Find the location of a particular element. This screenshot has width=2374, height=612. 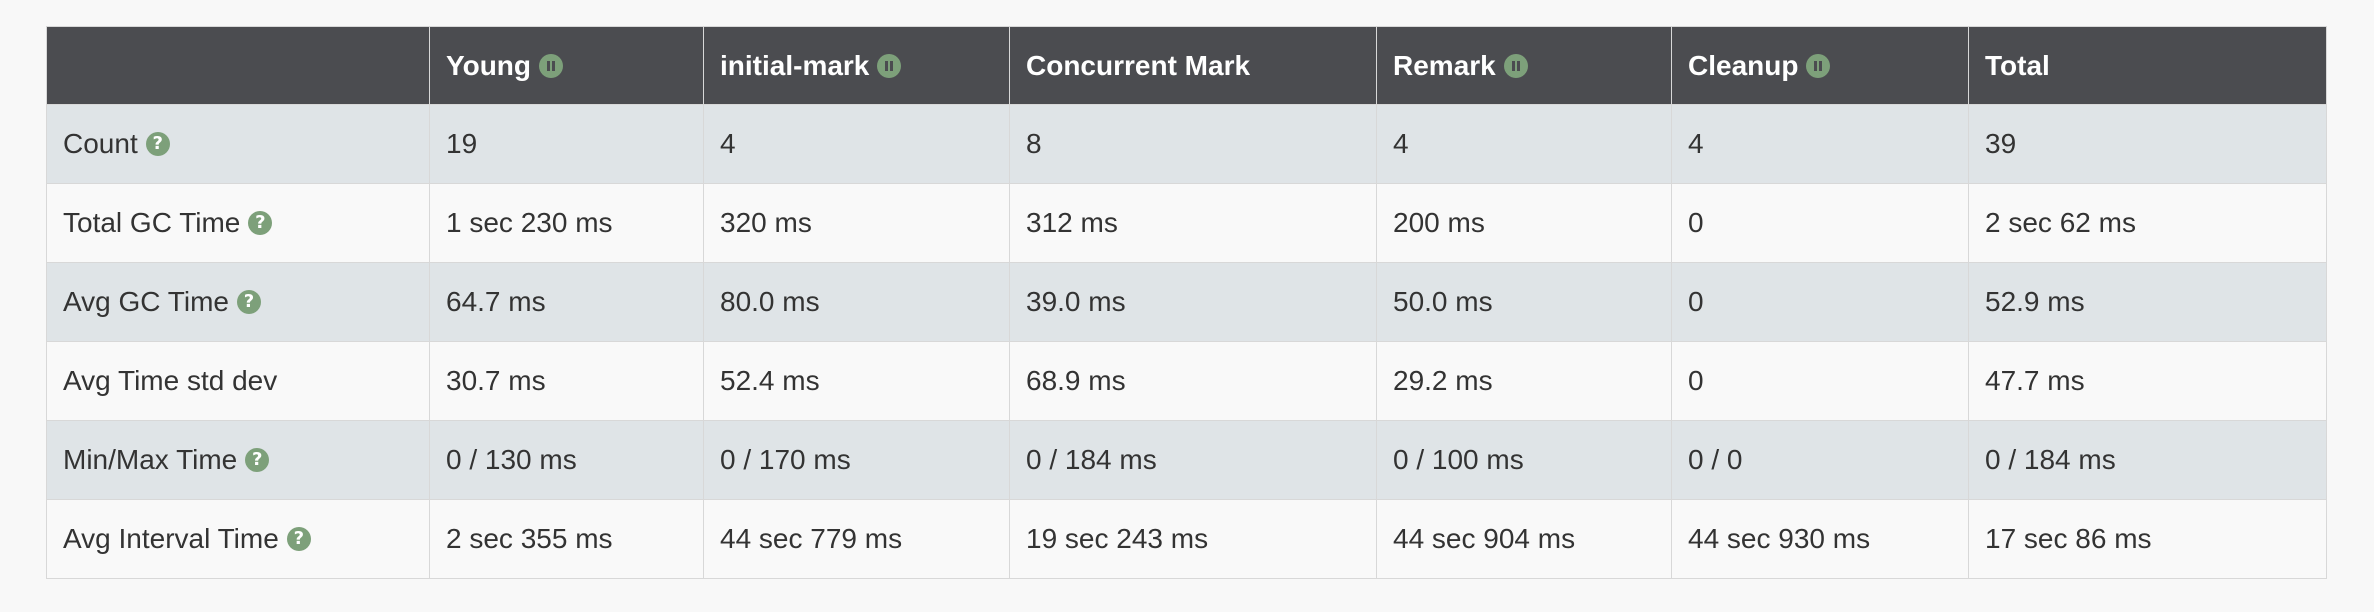

row-label: Count is located at coordinates (100, 143).